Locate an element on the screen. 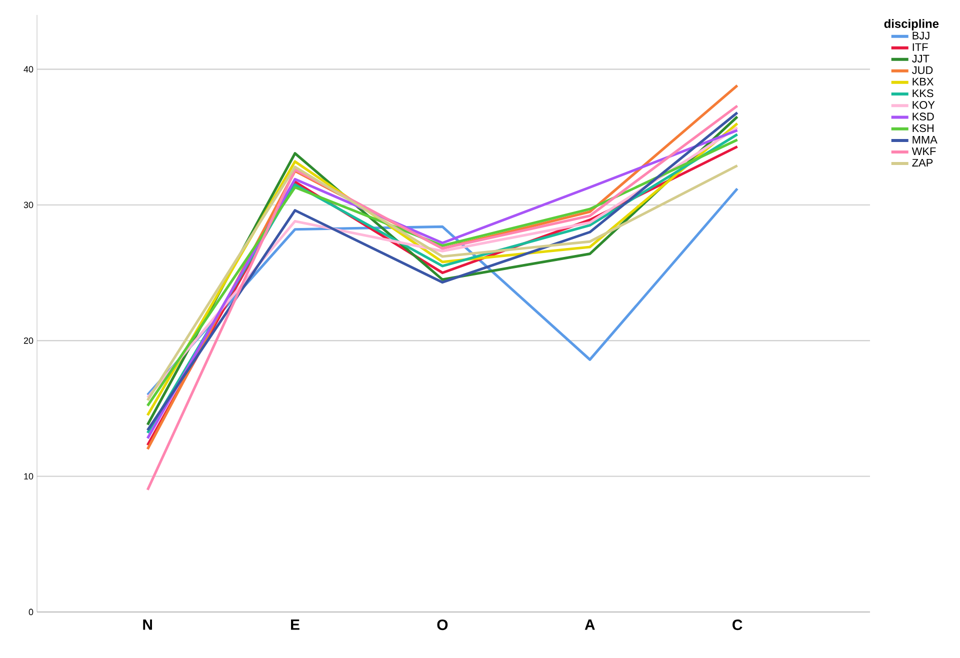  x-tick-label: N is located at coordinates (147, 625).